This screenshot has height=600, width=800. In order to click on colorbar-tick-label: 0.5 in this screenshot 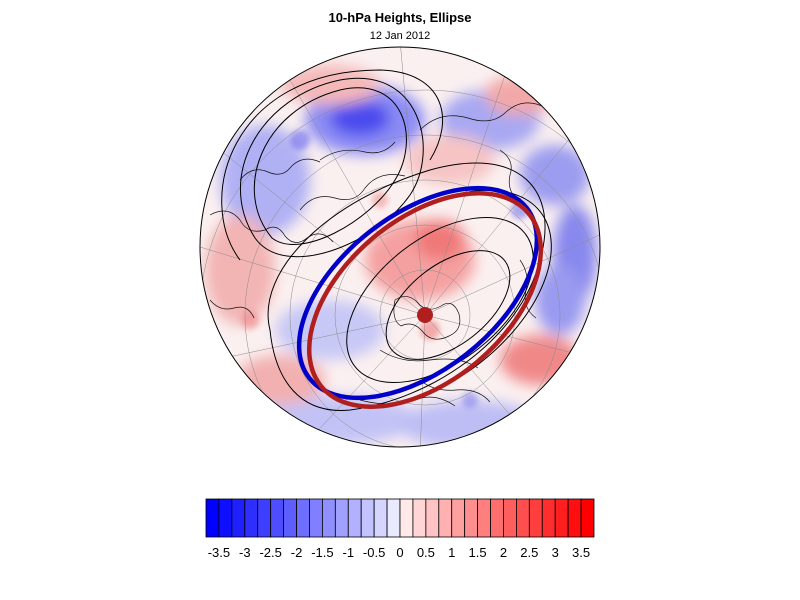, I will do `click(426, 552)`.